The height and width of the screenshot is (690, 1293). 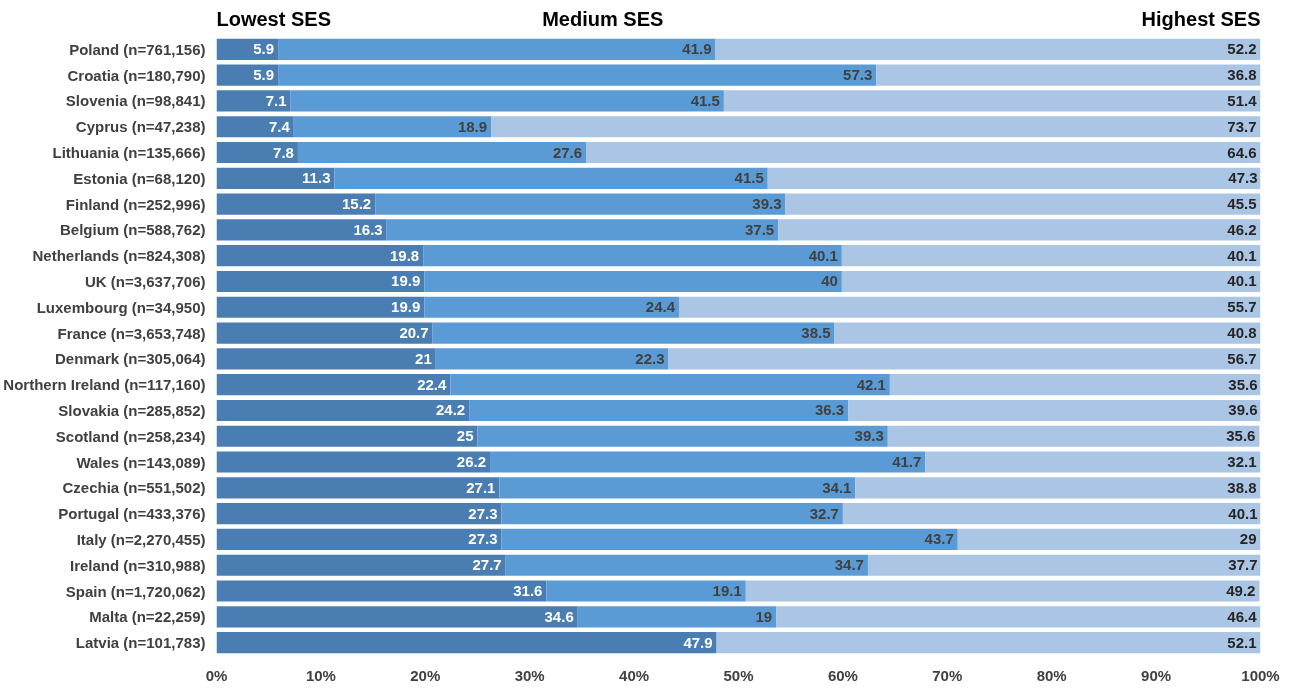 I want to click on data-label: 18.9, so click(x=472, y=126).